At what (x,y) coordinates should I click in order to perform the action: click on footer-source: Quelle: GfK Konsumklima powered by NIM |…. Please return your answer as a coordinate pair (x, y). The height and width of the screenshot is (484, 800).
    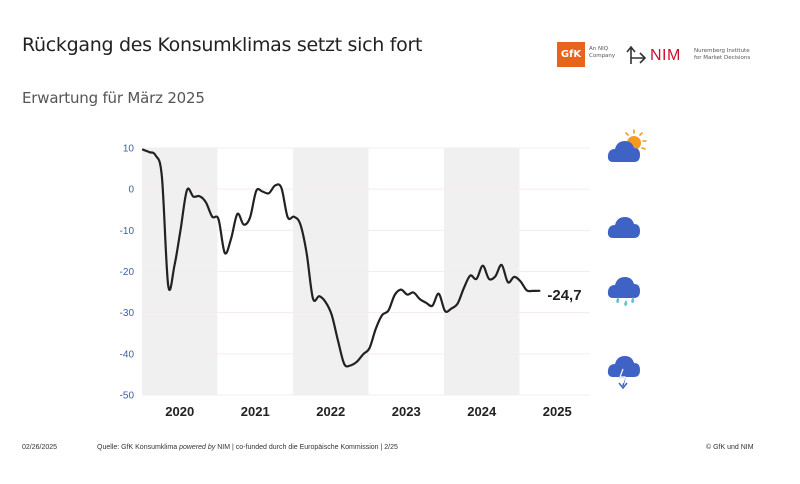
    Looking at the image, I should click on (247, 447).